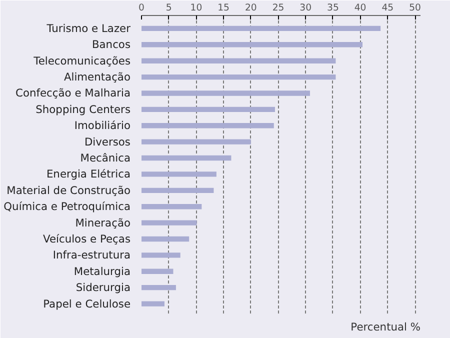  Describe the element at coordinates (103, 287) in the screenshot. I see `y-tick-label: Siderurgia` at that location.